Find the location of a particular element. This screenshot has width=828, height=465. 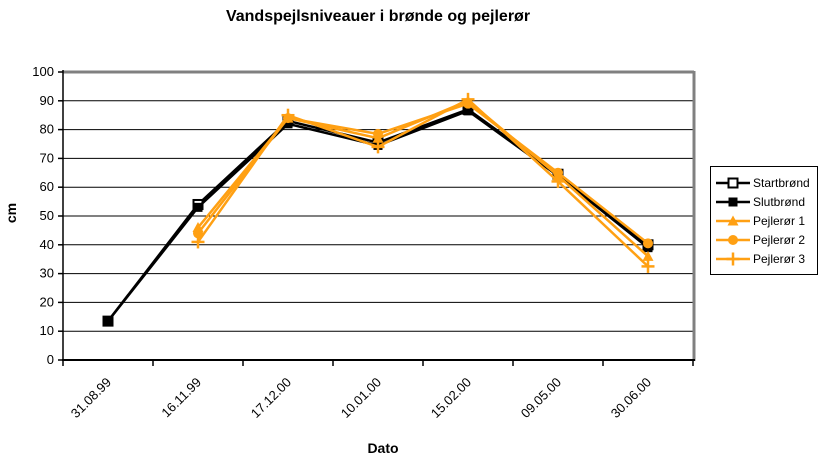

y-tick-label: 50 is located at coordinates (47, 215).